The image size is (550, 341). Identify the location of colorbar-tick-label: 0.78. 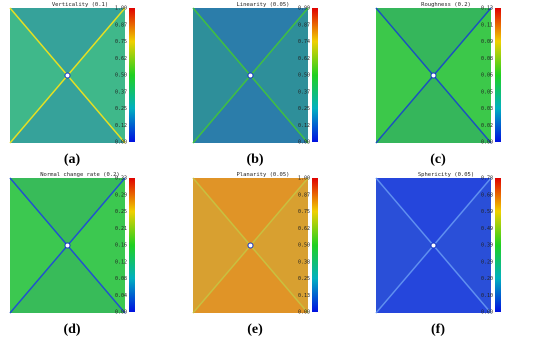
(487, 179).